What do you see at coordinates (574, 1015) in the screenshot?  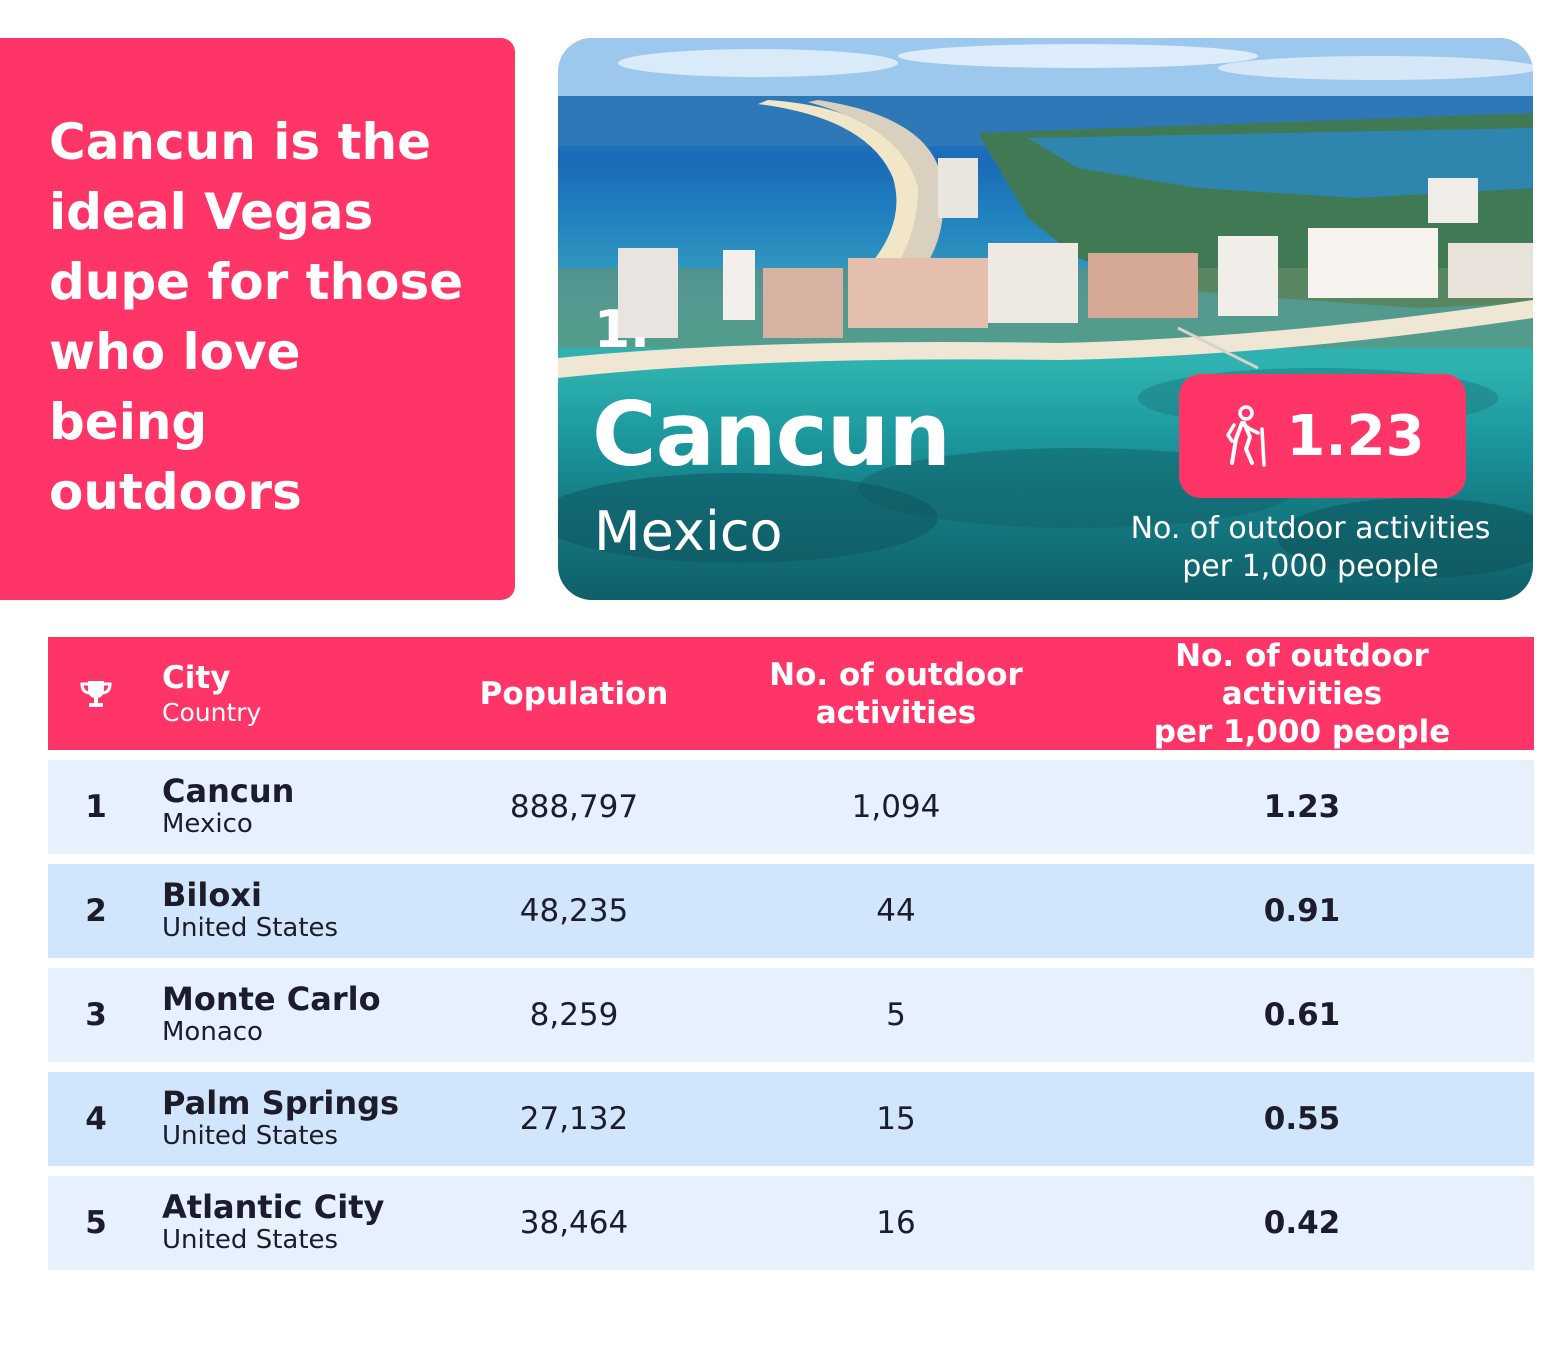 I see `row-population: 8,259` at bounding box center [574, 1015].